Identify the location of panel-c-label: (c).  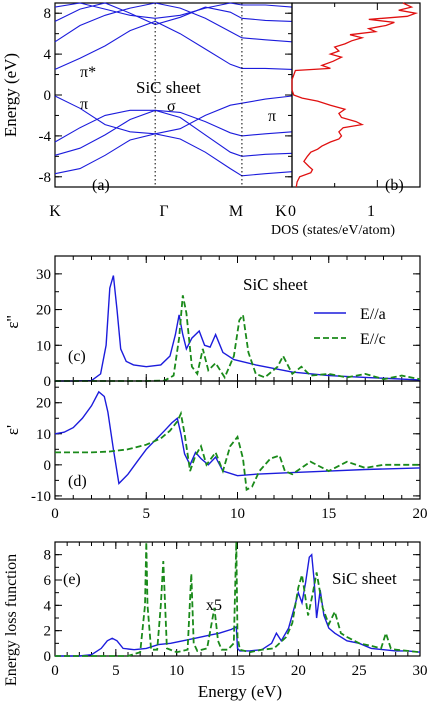
(77, 356).